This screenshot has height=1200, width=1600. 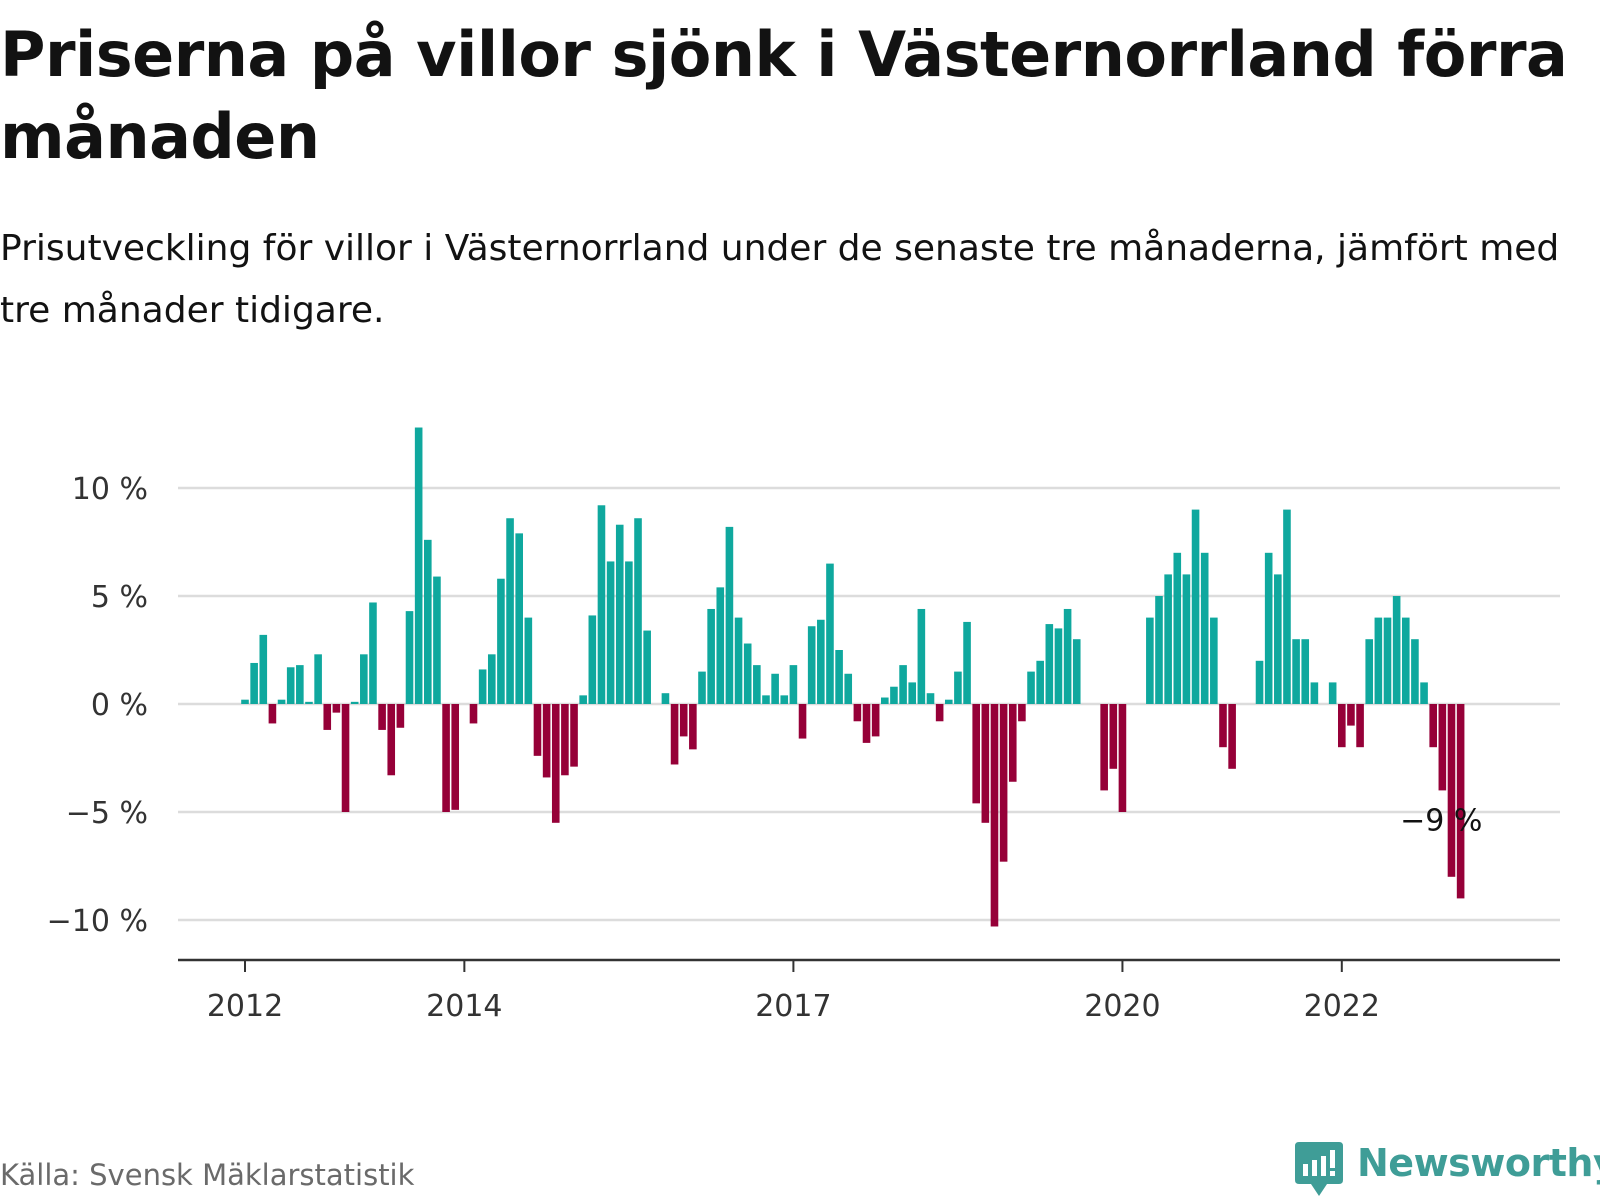 What do you see at coordinates (119, 597) in the screenshot?
I see `y-tick-label: 5 %` at bounding box center [119, 597].